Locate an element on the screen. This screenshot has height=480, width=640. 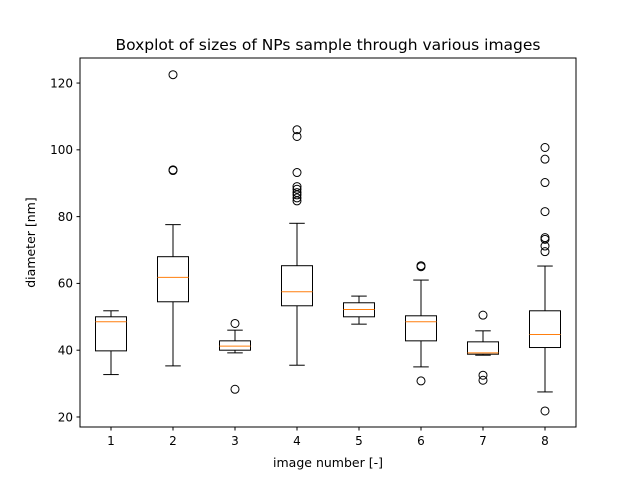
y-axis-label: diameter [nm] is located at coordinates (30, 242).